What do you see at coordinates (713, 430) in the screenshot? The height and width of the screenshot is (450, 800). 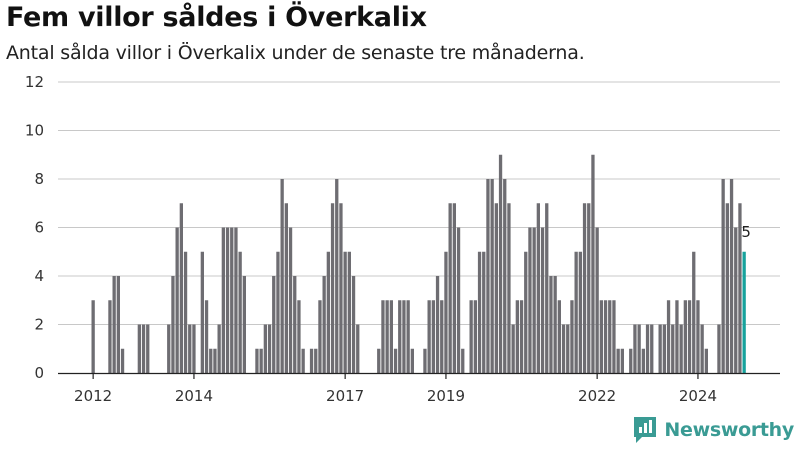 I see `newsworthy-logo: Newsworthy` at bounding box center [713, 430].